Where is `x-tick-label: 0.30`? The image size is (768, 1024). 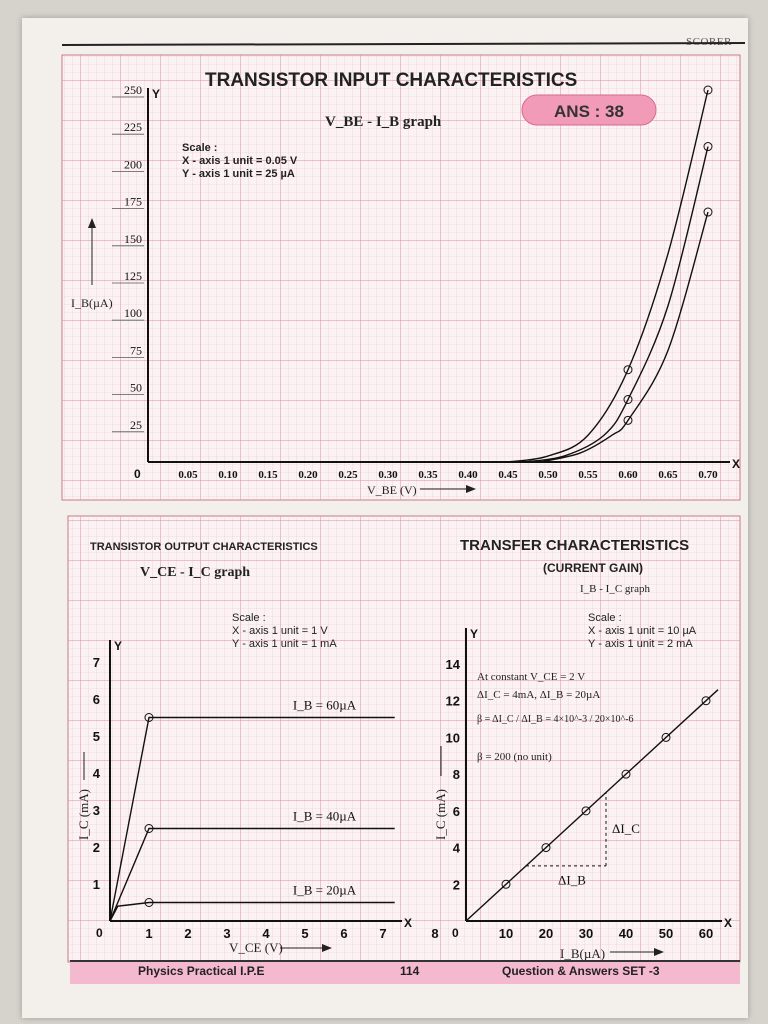 x-tick-label: 0.30 is located at coordinates (388, 475).